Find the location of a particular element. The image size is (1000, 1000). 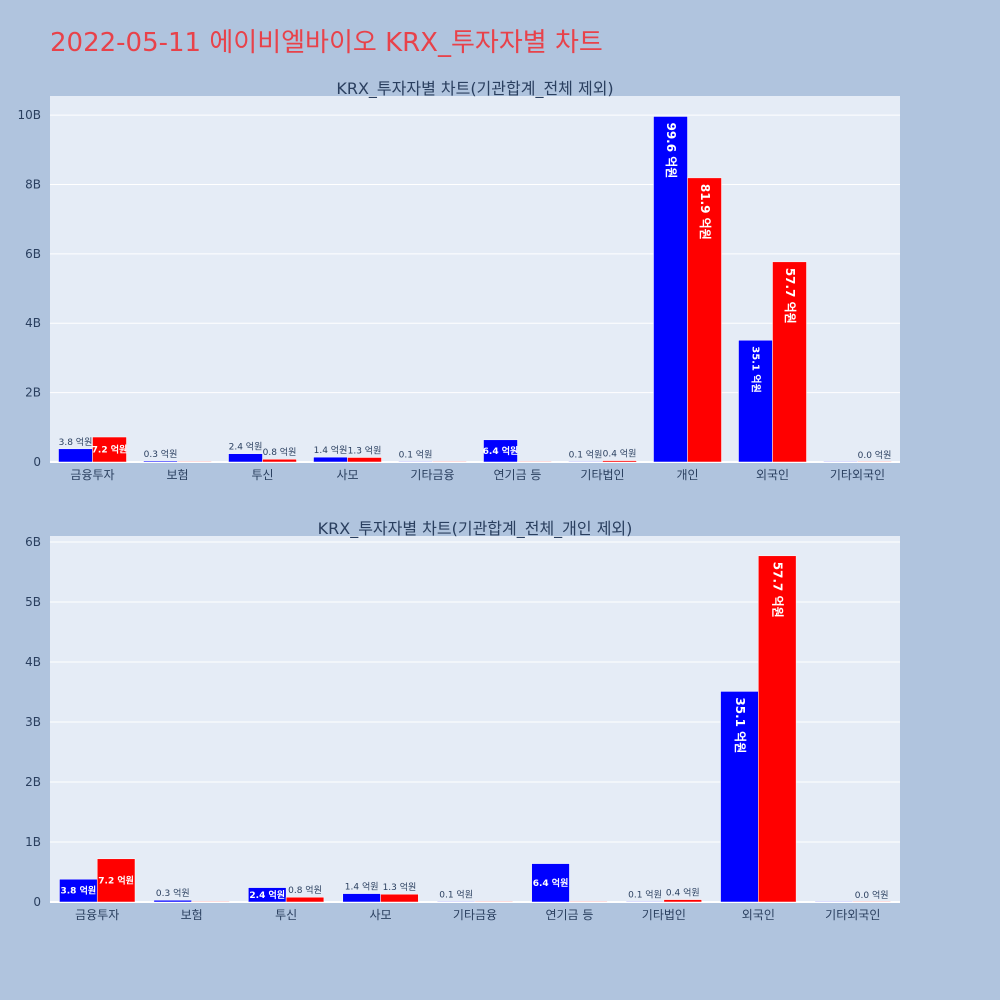

y-tick-label: 5B is located at coordinates (33, 602).